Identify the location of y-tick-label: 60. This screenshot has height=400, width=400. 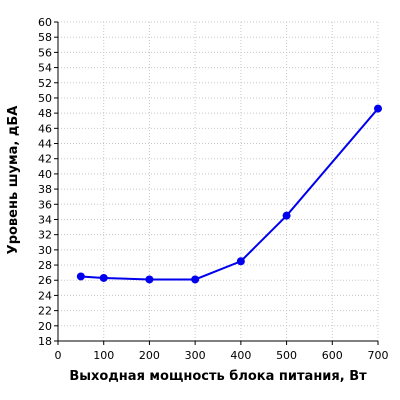
(45, 22).